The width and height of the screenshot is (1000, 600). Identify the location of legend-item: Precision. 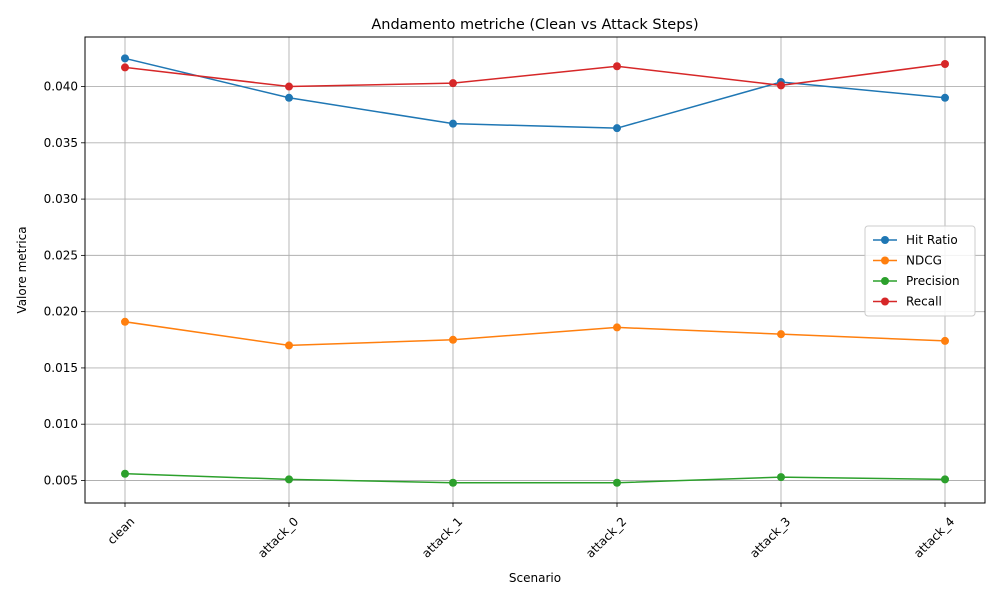
(916, 281).